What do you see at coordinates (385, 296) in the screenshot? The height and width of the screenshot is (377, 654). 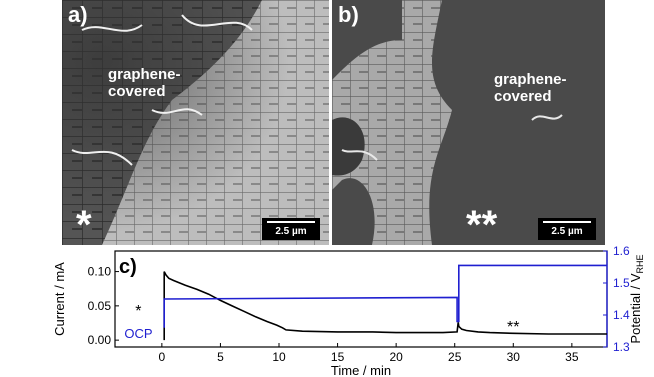 I see `potential-line` at bounding box center [385, 296].